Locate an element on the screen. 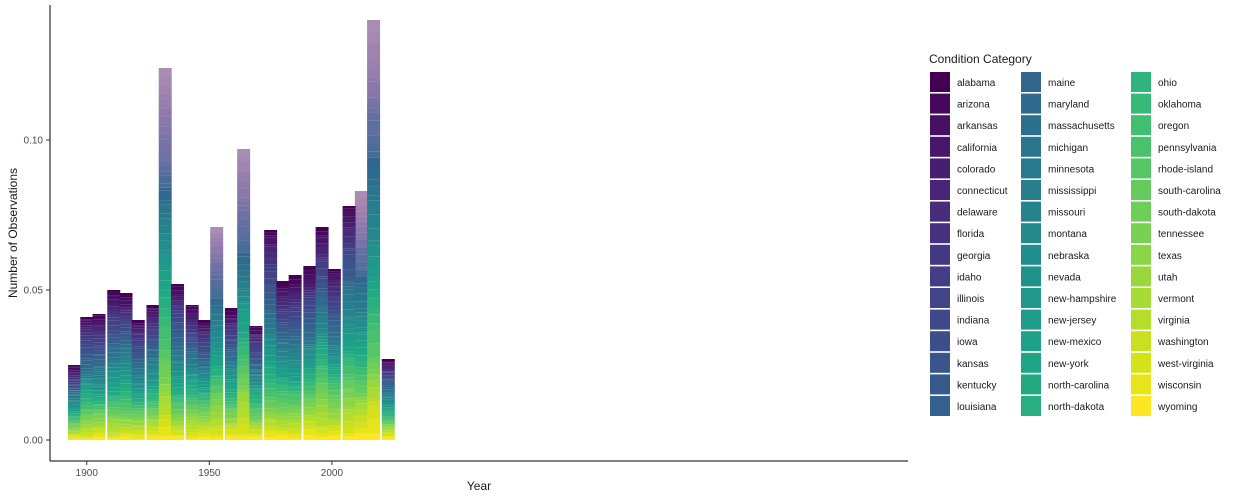  legend-label: mississippi is located at coordinates (1072, 191).